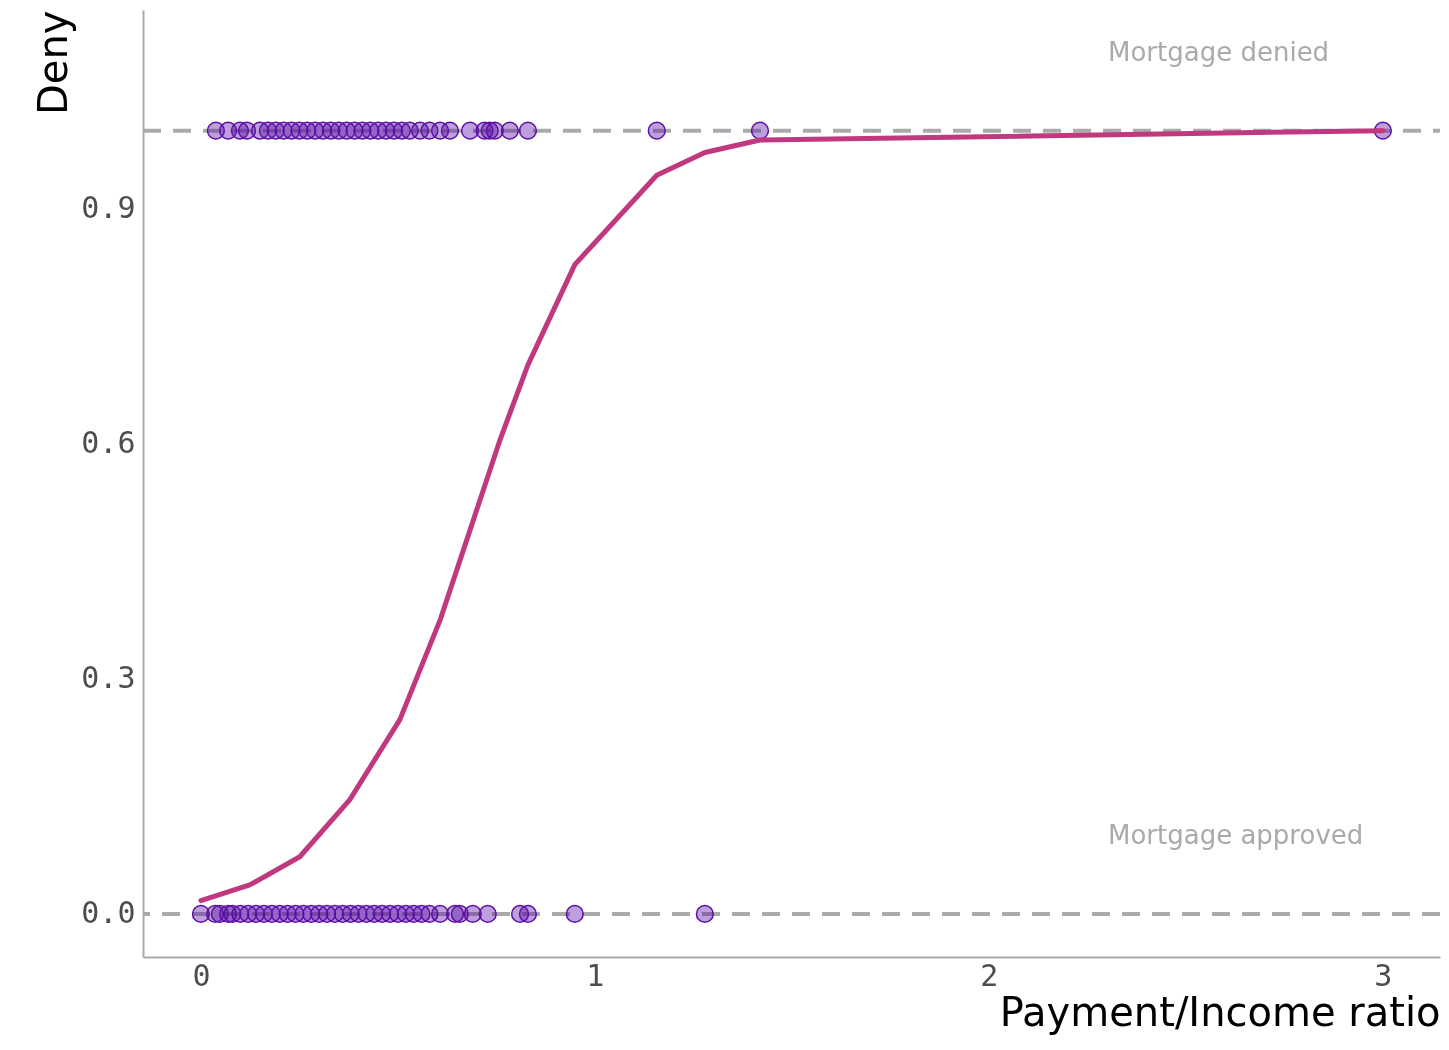 This screenshot has height=1050, width=1449. Describe the element at coordinates (108, 678) in the screenshot. I see `y-tick-label: 0.3` at that location.